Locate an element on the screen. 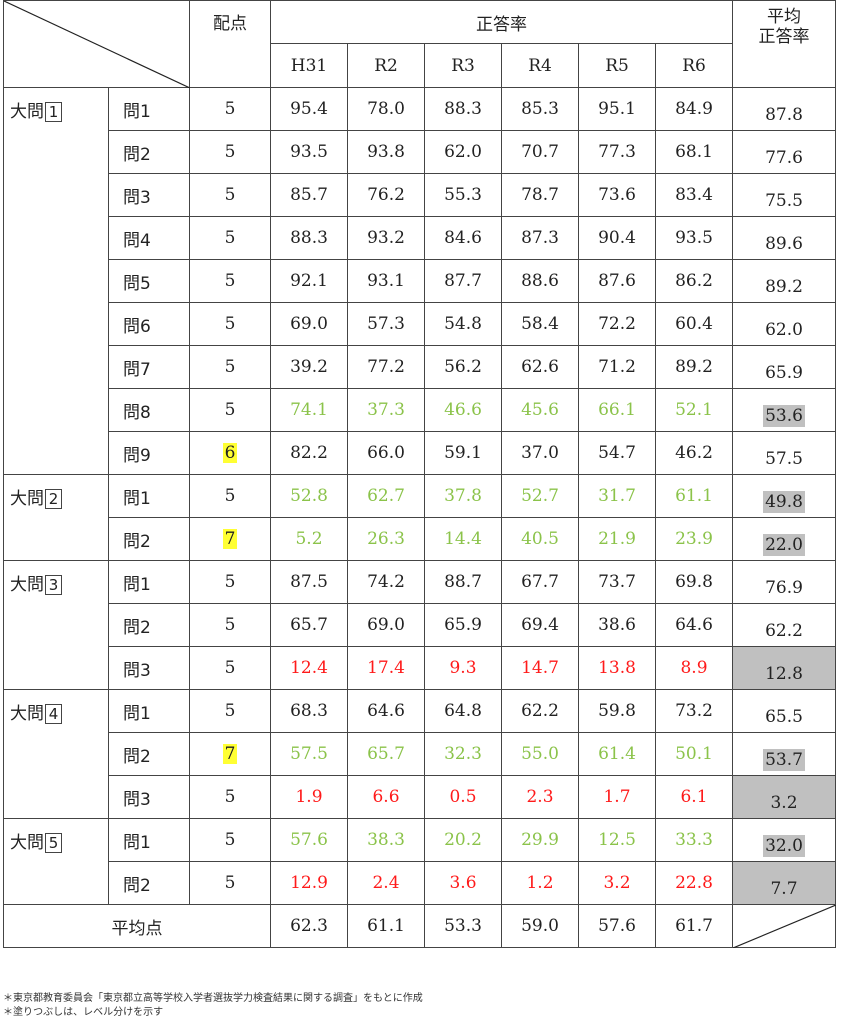 Image resolution: width=841 pixels, height=1024 pixels. rate-cell-R3: 59.1 is located at coordinates (463, 453).